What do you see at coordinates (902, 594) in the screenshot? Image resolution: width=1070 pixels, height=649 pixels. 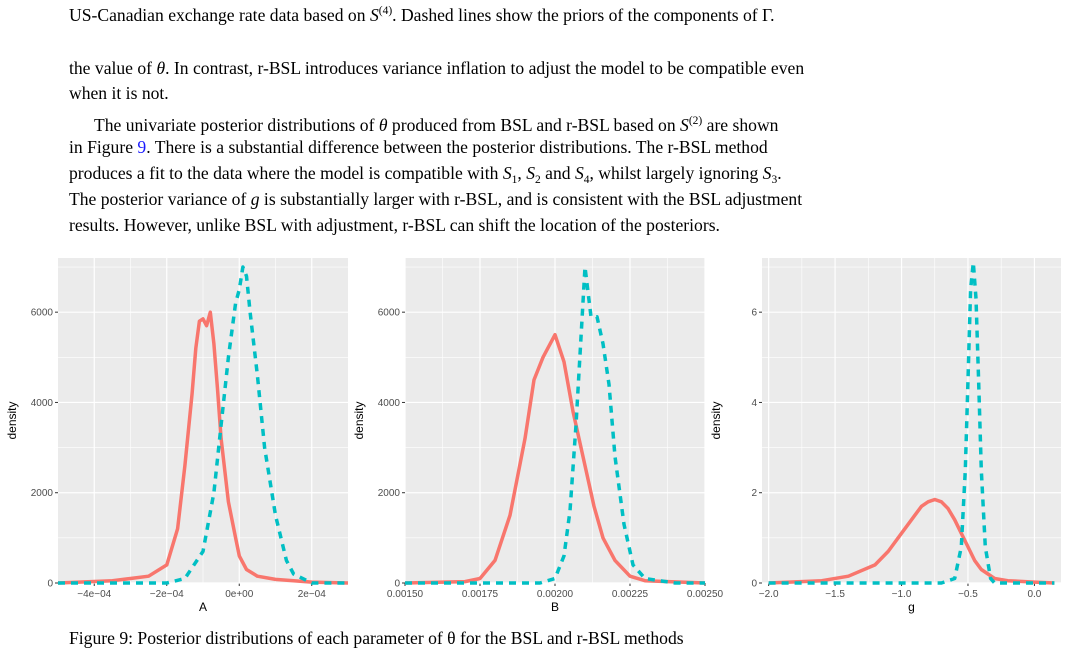 I see `x-tick-label: −1.0` at bounding box center [902, 594].